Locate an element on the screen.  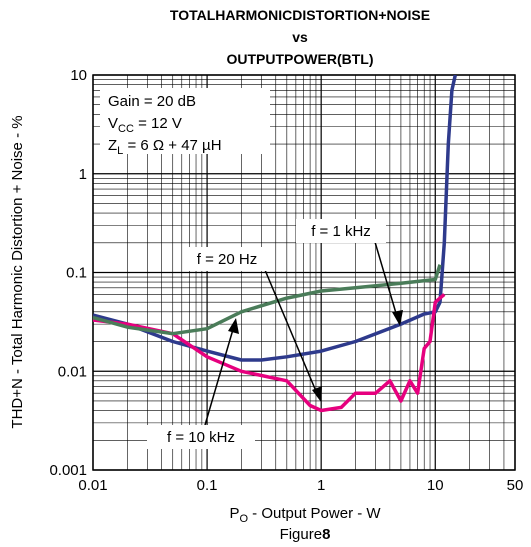
x-tick-label: 0.1 is located at coordinates (207, 485).